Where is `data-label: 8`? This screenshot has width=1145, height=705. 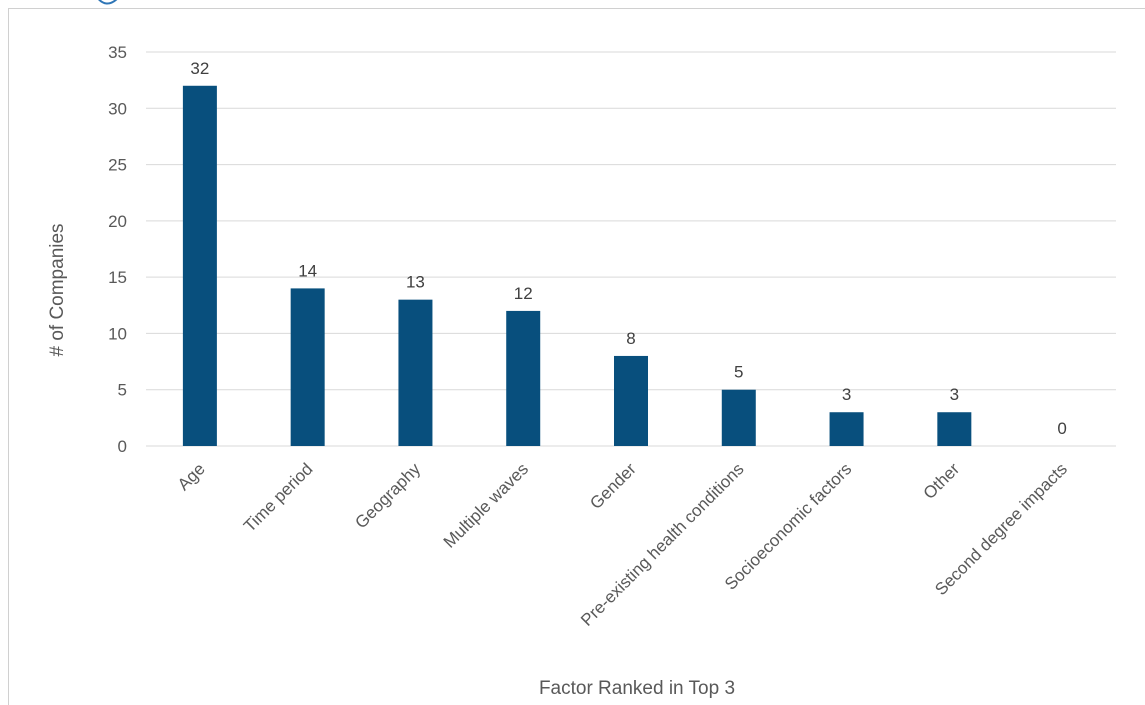
data-label: 8 is located at coordinates (630, 338).